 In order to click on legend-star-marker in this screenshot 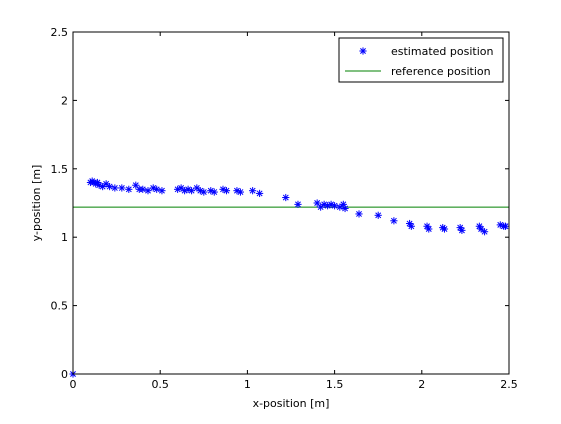, I will do `click(363, 51)`.